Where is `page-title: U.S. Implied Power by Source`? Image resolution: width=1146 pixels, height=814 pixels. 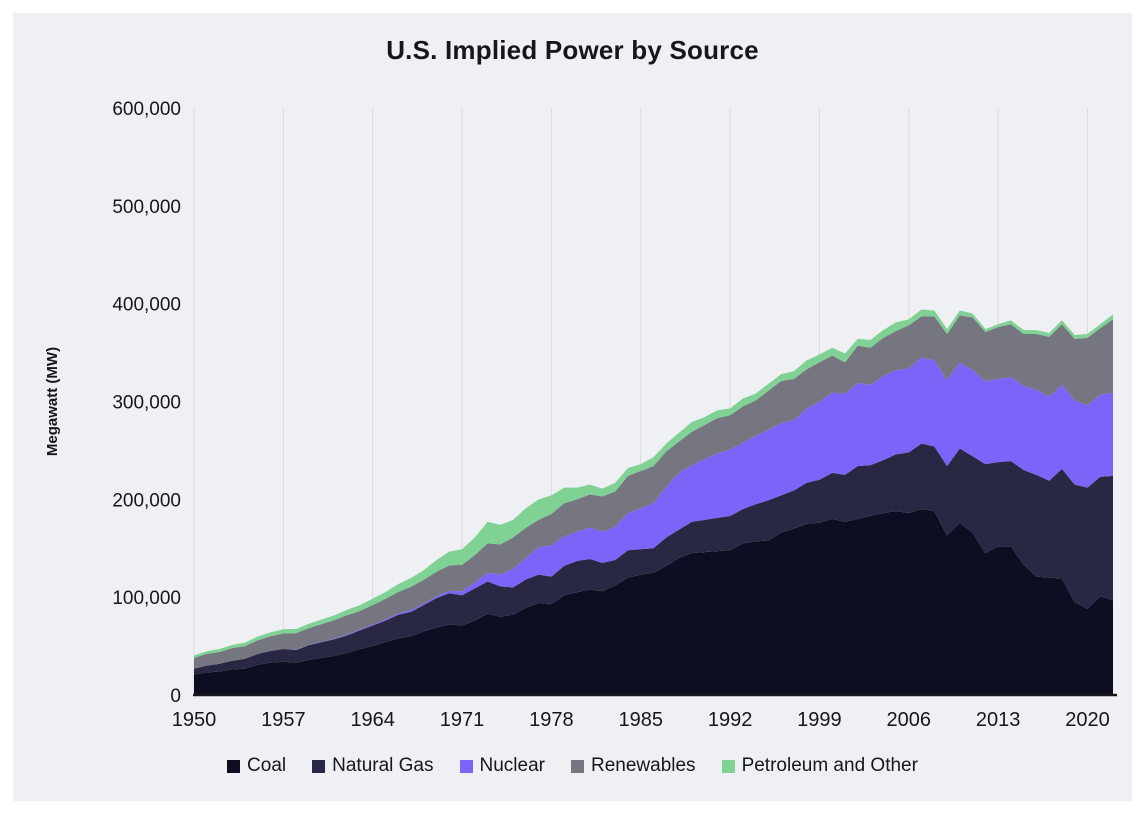
page-title: U.S. Implied Power by Source is located at coordinates (572, 50).